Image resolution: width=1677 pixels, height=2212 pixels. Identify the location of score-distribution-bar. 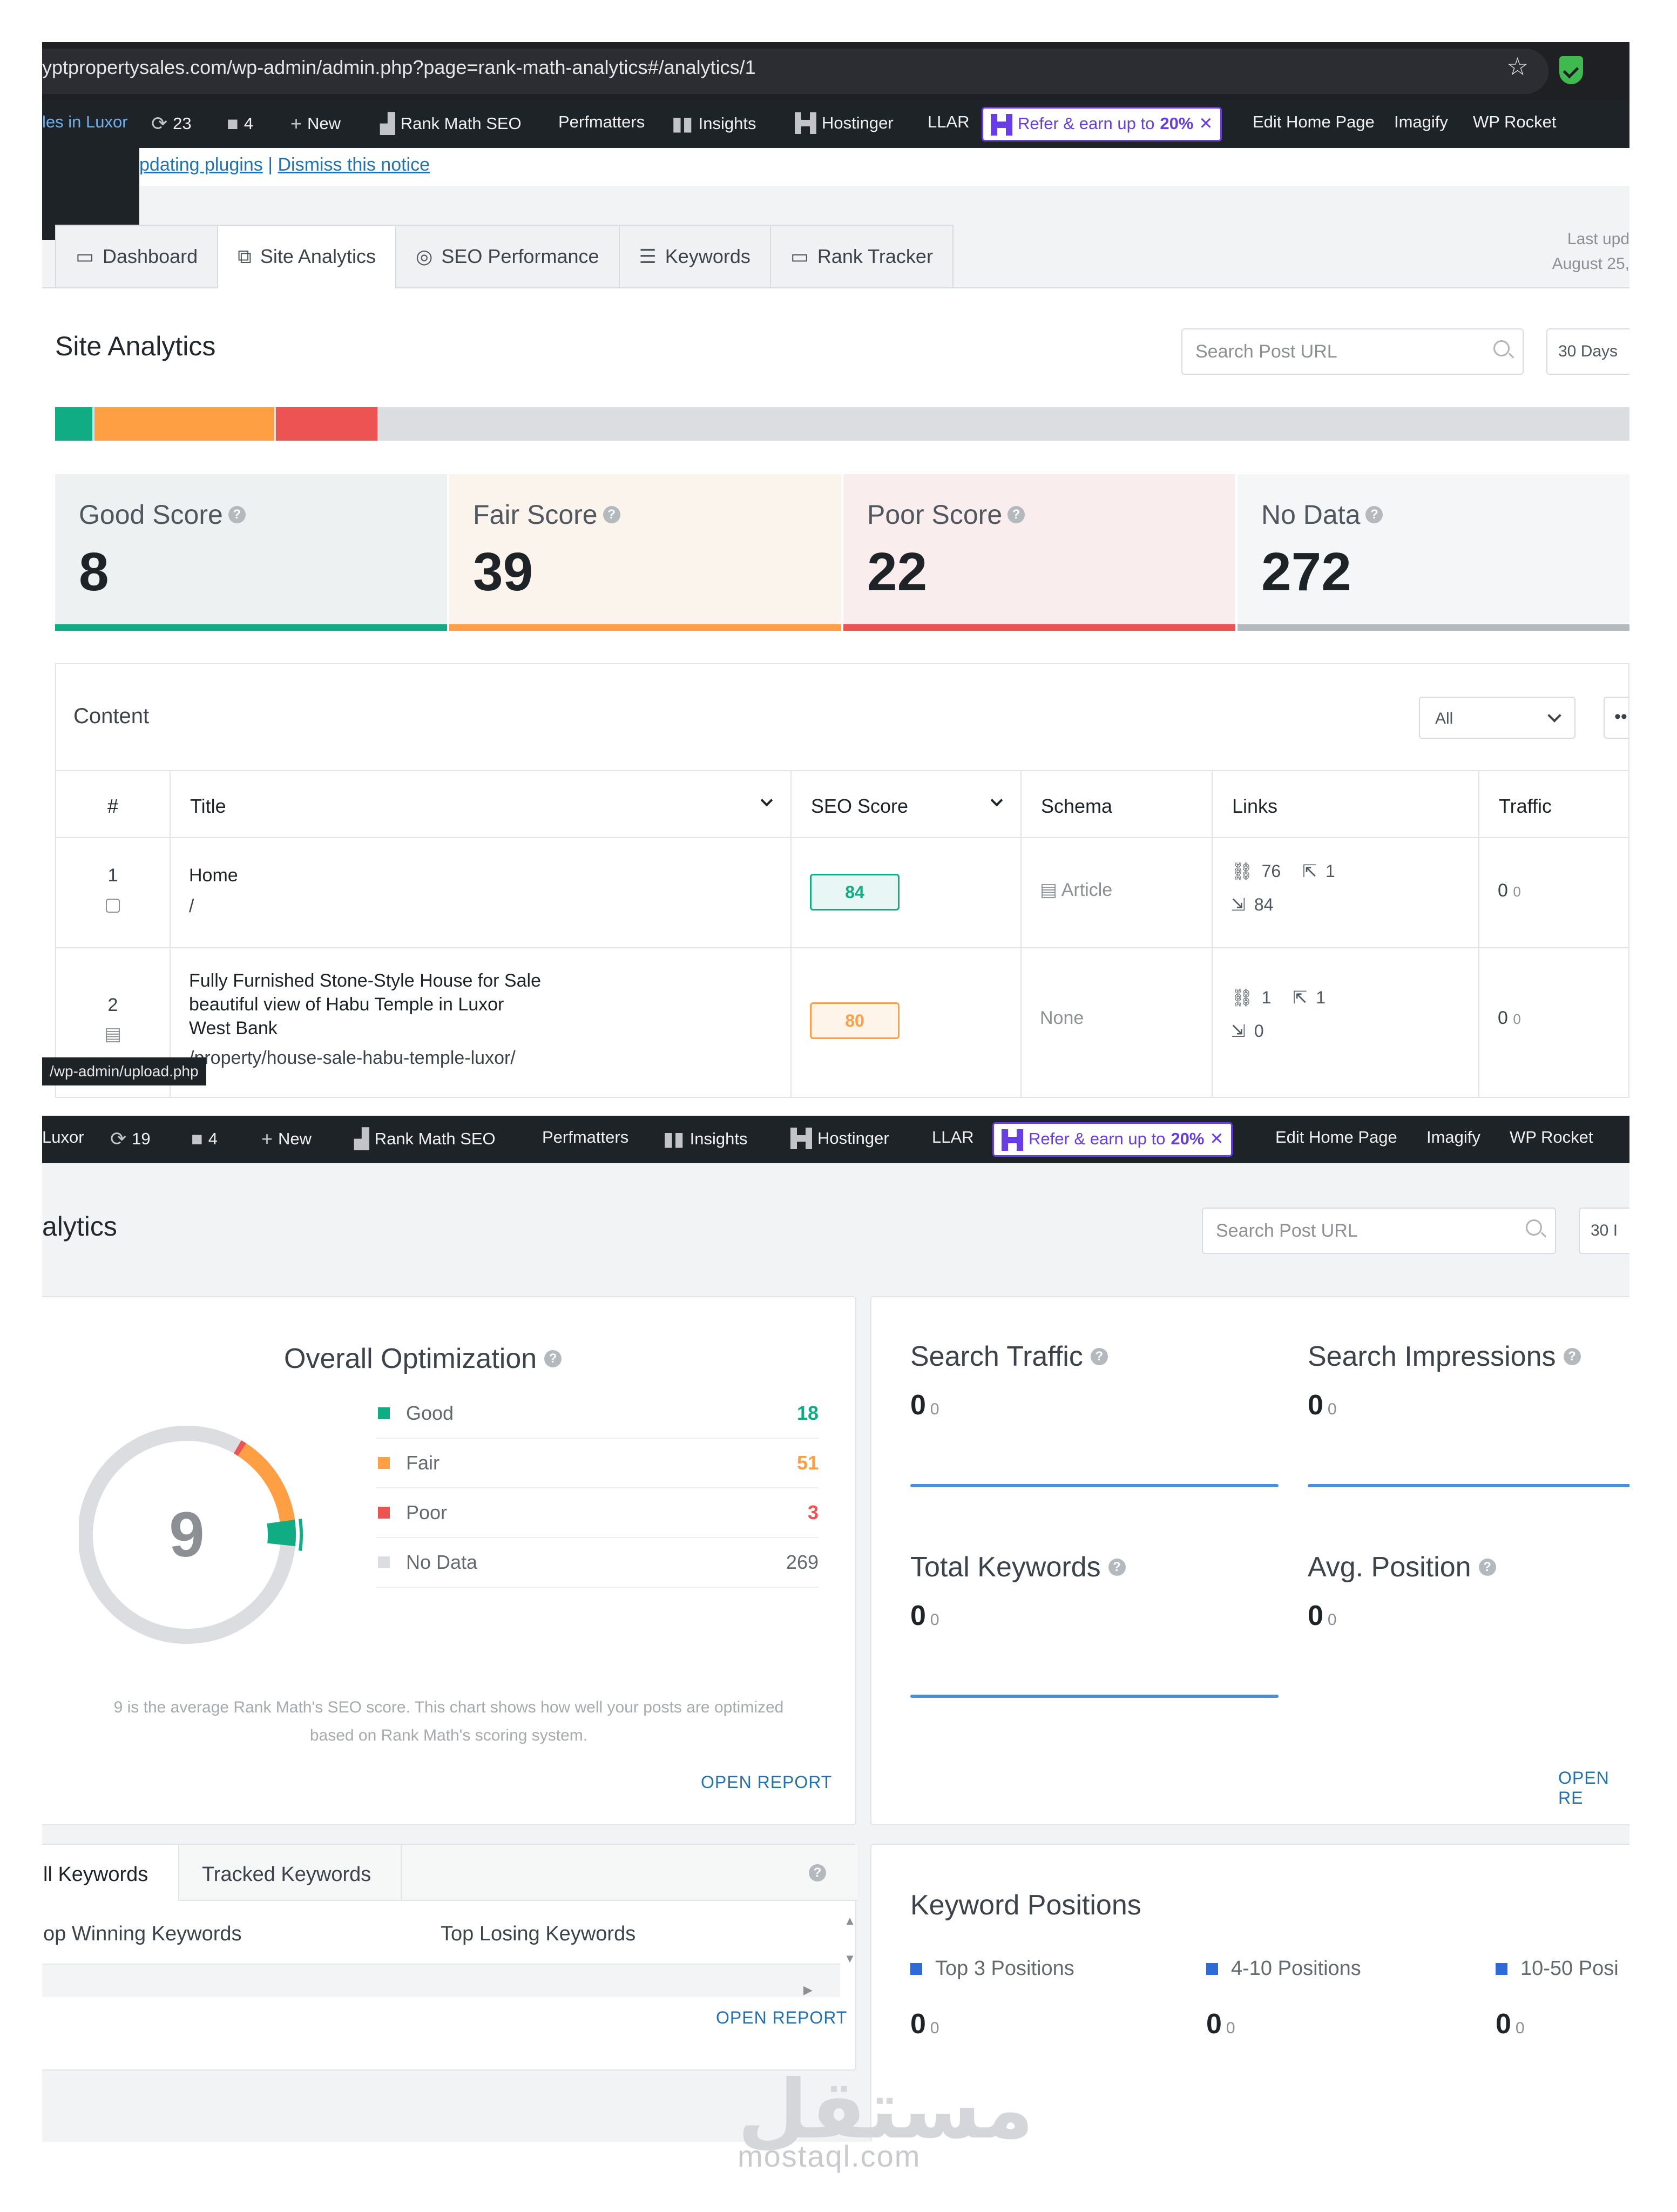
(842, 424).